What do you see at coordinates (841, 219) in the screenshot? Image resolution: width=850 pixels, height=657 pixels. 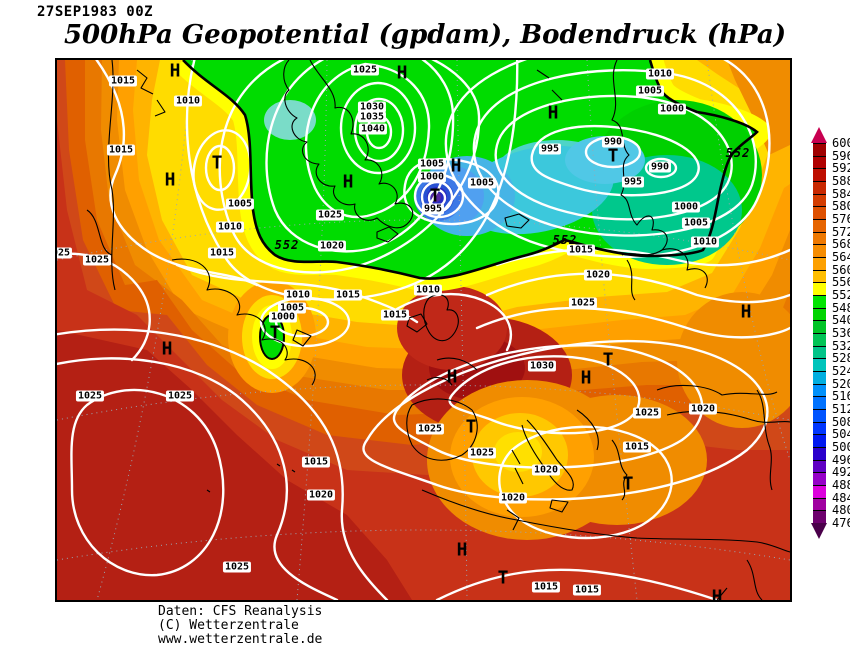 I see `colorbar-tick-label: 576` at bounding box center [841, 219].